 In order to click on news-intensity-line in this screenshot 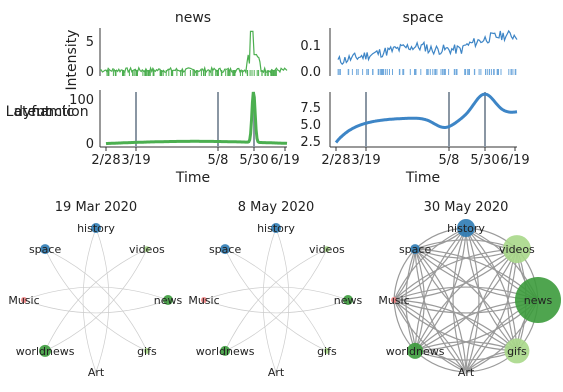, I will do `click(193, 52)`.